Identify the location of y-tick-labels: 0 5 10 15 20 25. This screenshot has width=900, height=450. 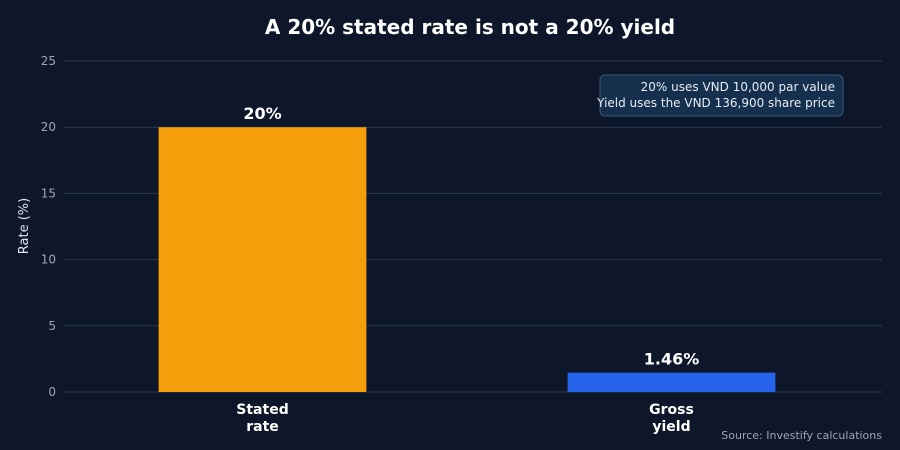
(48, 226).